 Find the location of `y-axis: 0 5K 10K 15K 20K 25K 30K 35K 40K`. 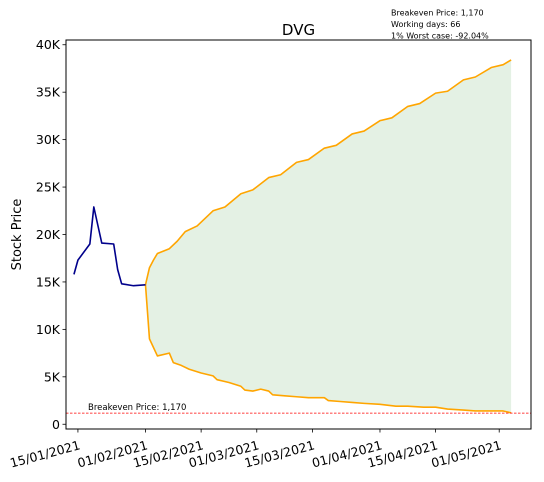

y-axis: 0 5K 10K 15K 20K 25K 30K 35K 40K is located at coordinates (51, 234).